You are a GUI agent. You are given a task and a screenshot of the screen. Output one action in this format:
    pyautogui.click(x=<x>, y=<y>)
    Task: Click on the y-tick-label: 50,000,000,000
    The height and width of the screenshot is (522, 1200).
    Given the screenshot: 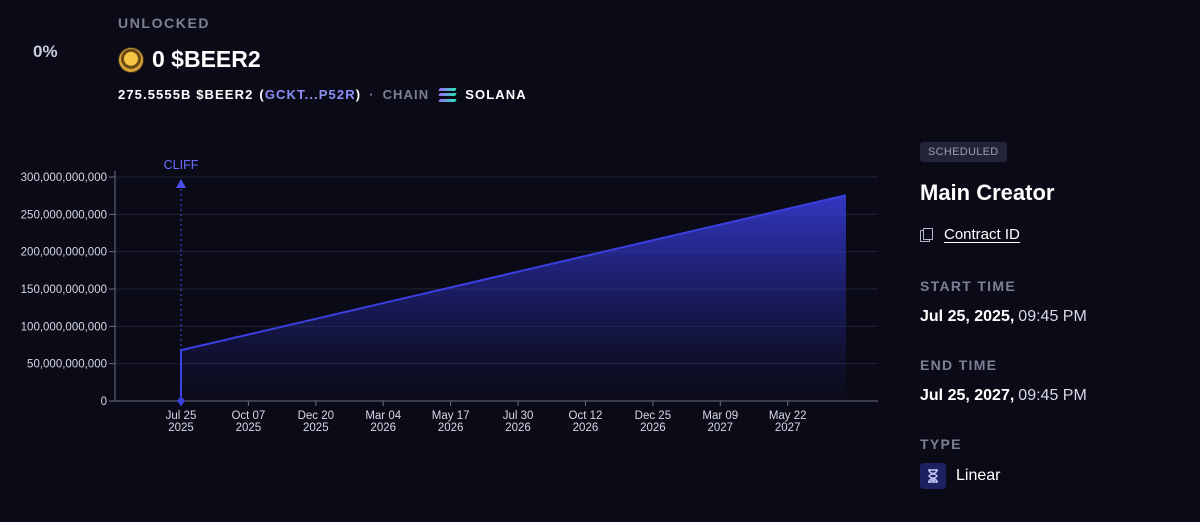 What is the action you would take?
    pyautogui.click(x=67, y=365)
    